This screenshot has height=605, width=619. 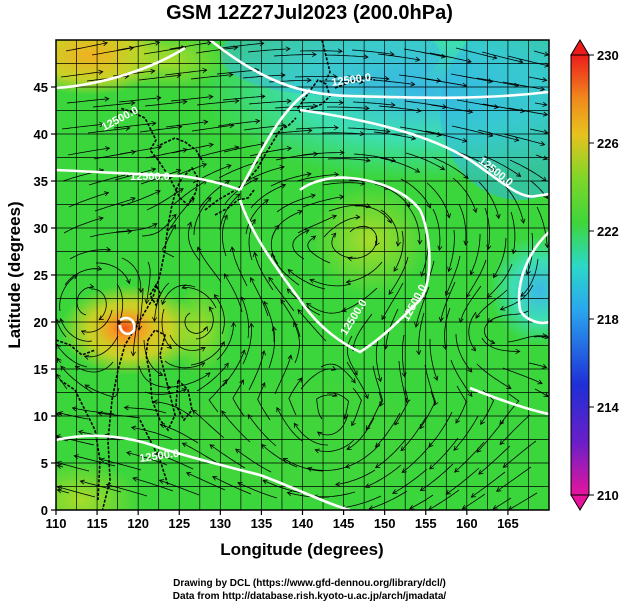 I want to click on y-tick-label: 40, so click(x=41, y=134).